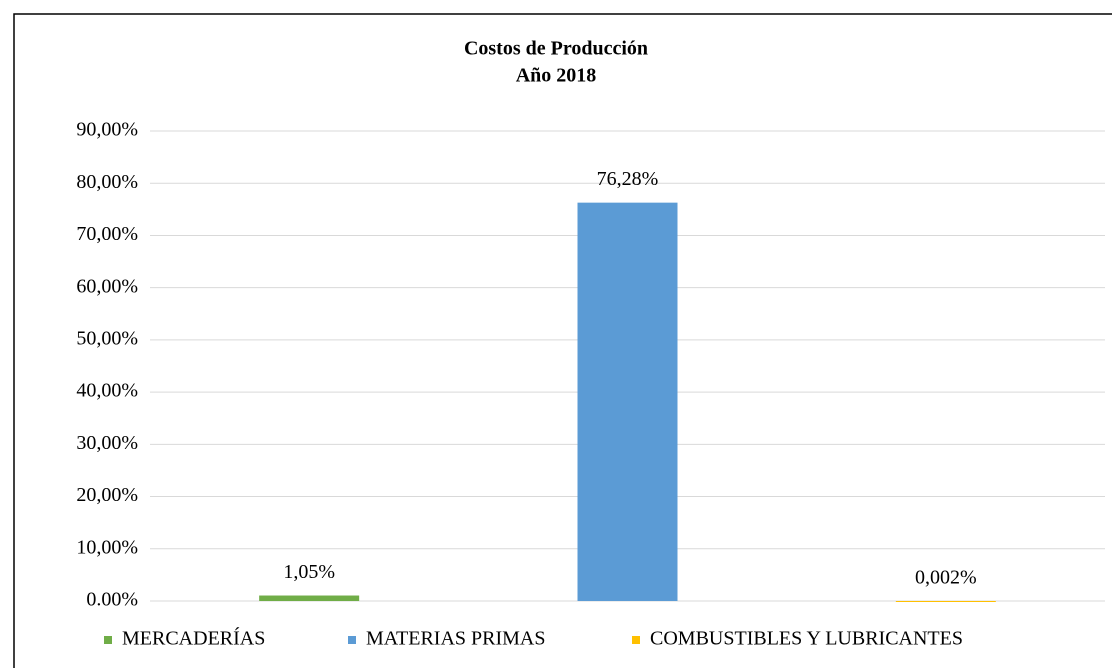 This screenshot has height=668, width=1112. Describe the element at coordinates (455, 639) in the screenshot. I see `legend-label: MATERIAS PRIMAS` at that location.